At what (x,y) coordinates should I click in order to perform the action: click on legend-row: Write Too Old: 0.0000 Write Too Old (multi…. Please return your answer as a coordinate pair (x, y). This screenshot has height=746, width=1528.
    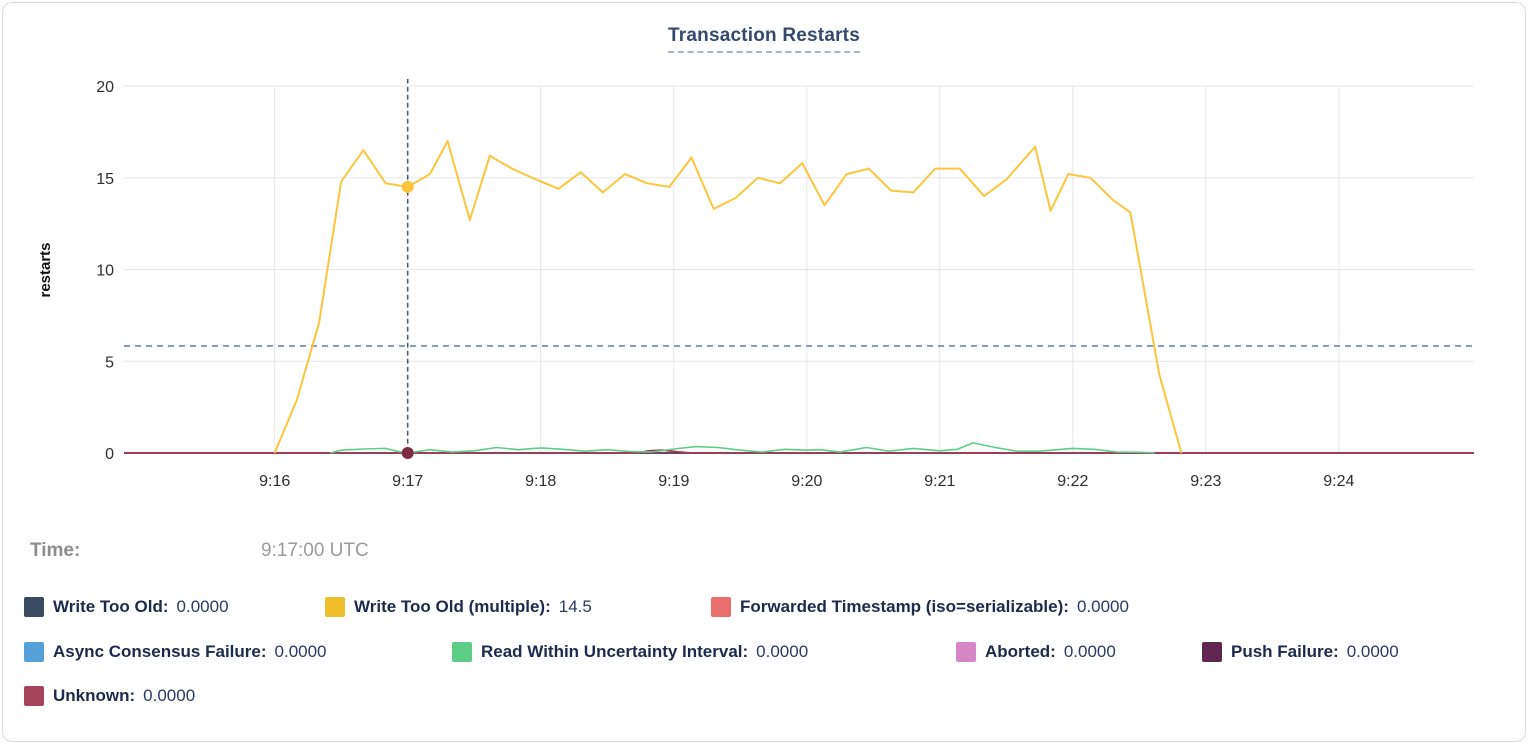
    Looking at the image, I should click on (764, 607).